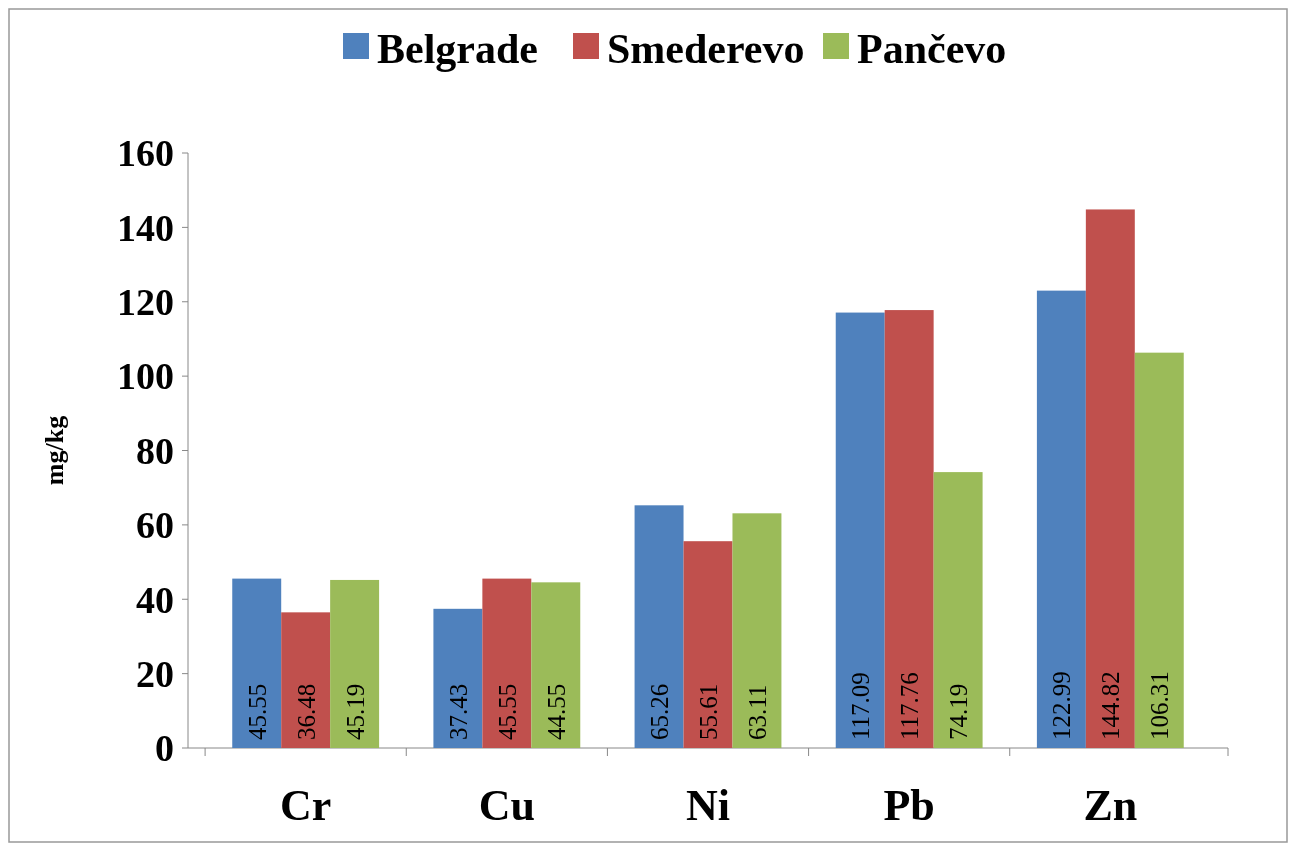 This screenshot has width=1296, height=851. What do you see at coordinates (708, 805) in the screenshot?
I see `x-tick-label: Ni` at bounding box center [708, 805].